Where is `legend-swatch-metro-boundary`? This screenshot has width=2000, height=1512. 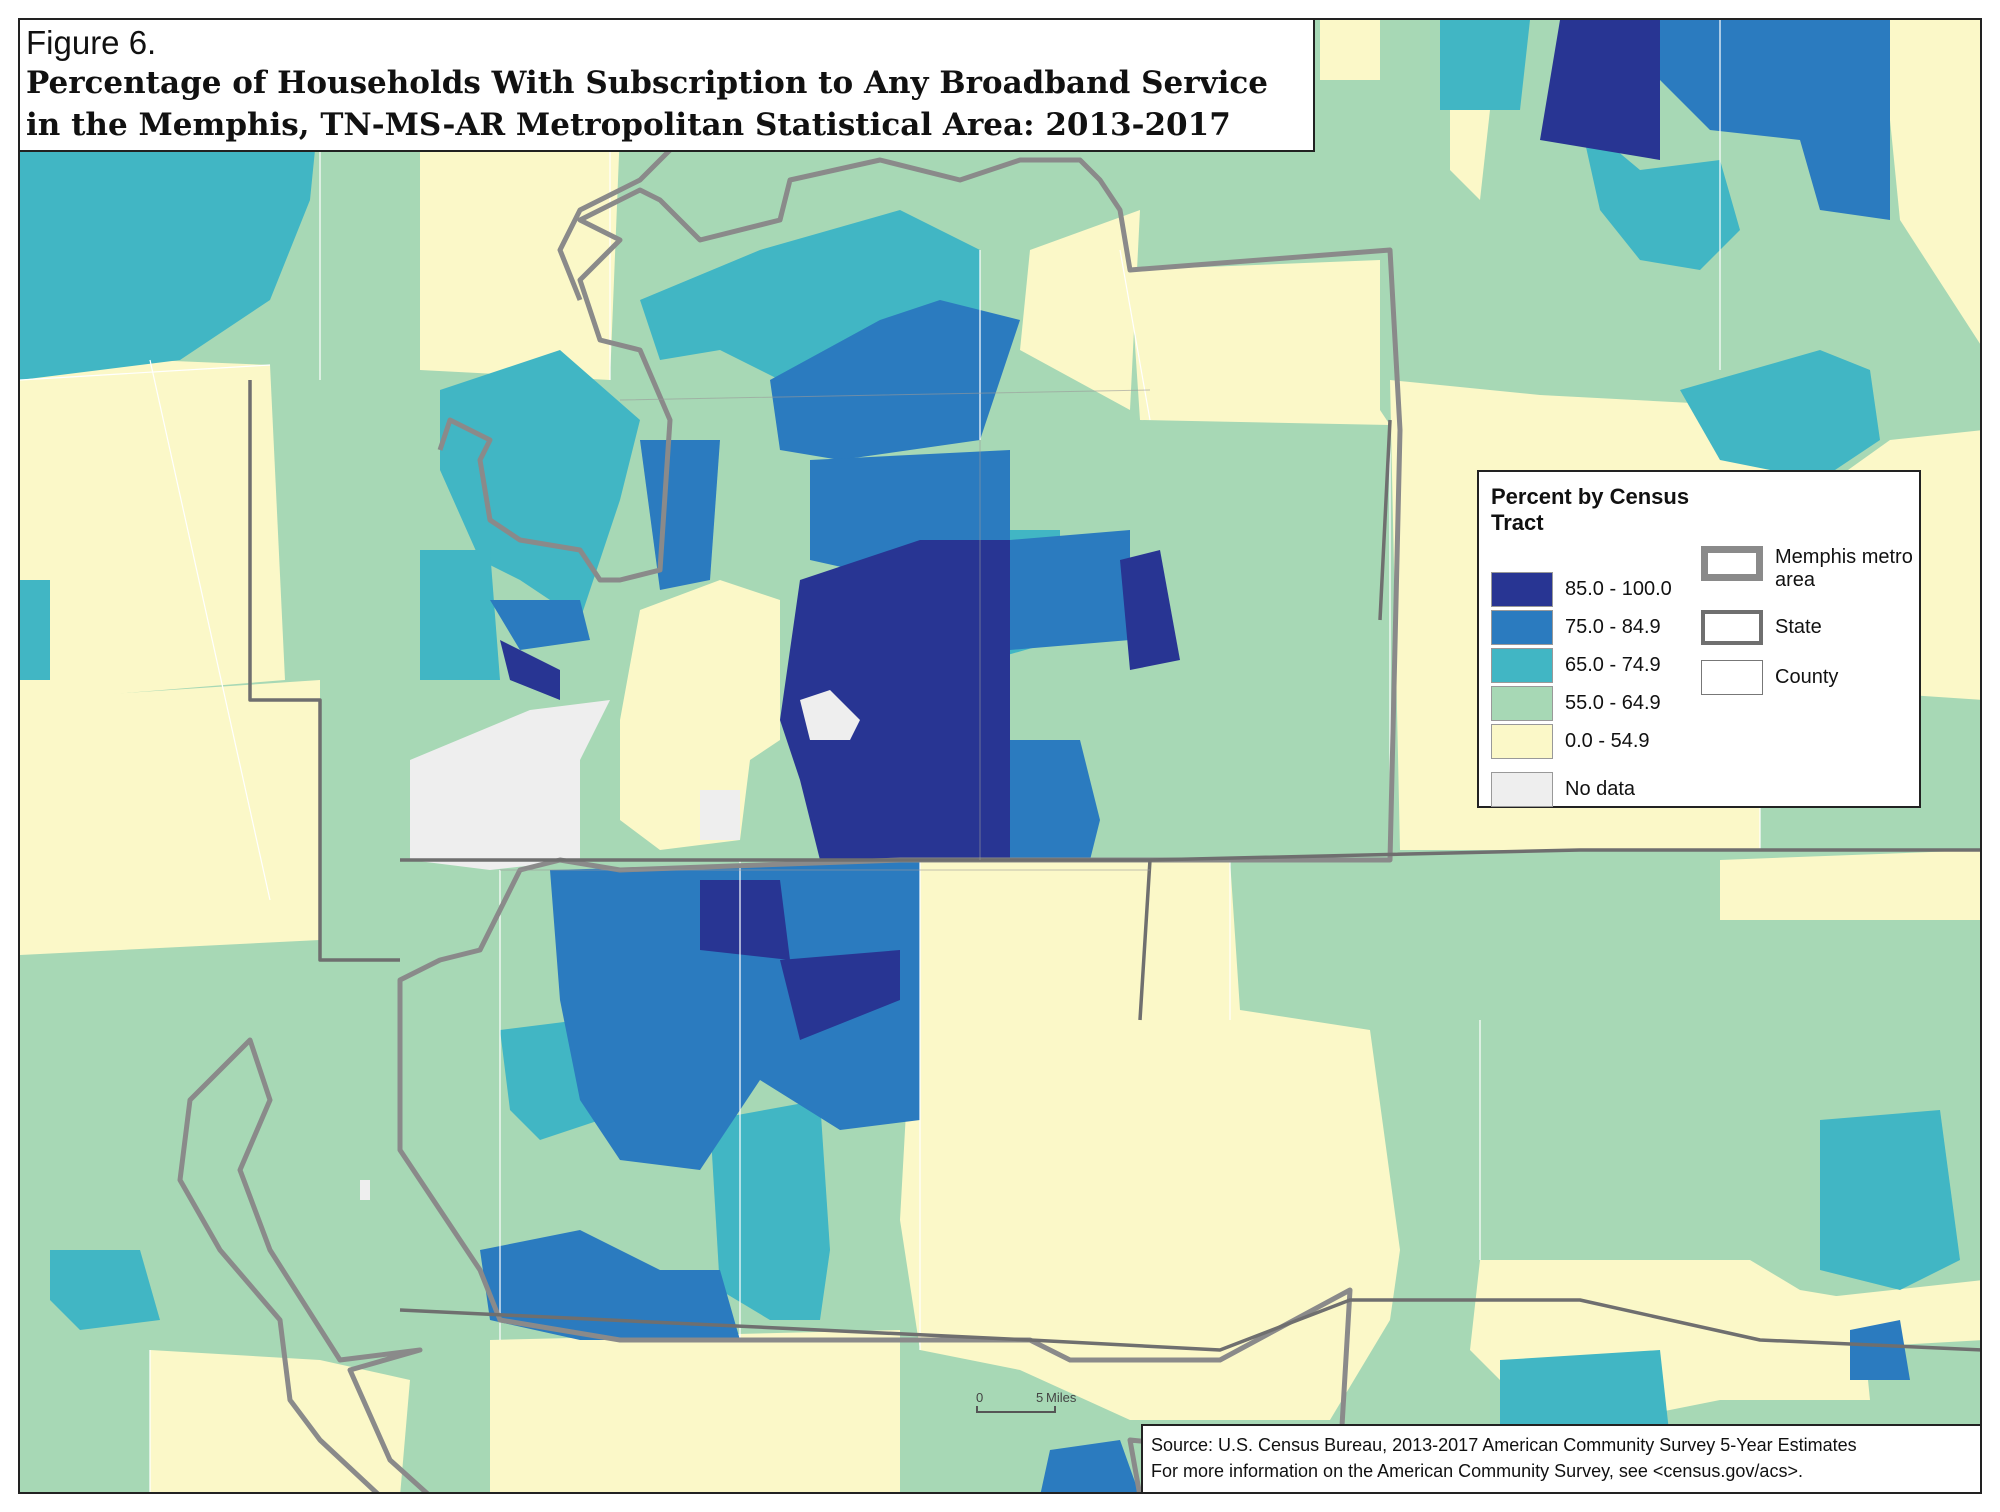
legend-swatch-metro-boundary is located at coordinates (1732, 563).